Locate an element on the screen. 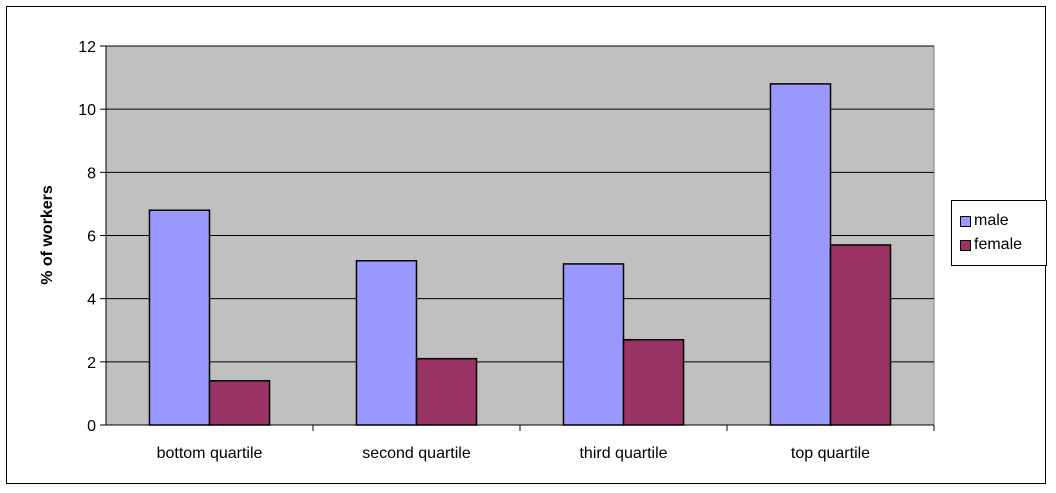 This screenshot has width=1056, height=493. legend-item-male: male is located at coordinates (1003, 221).